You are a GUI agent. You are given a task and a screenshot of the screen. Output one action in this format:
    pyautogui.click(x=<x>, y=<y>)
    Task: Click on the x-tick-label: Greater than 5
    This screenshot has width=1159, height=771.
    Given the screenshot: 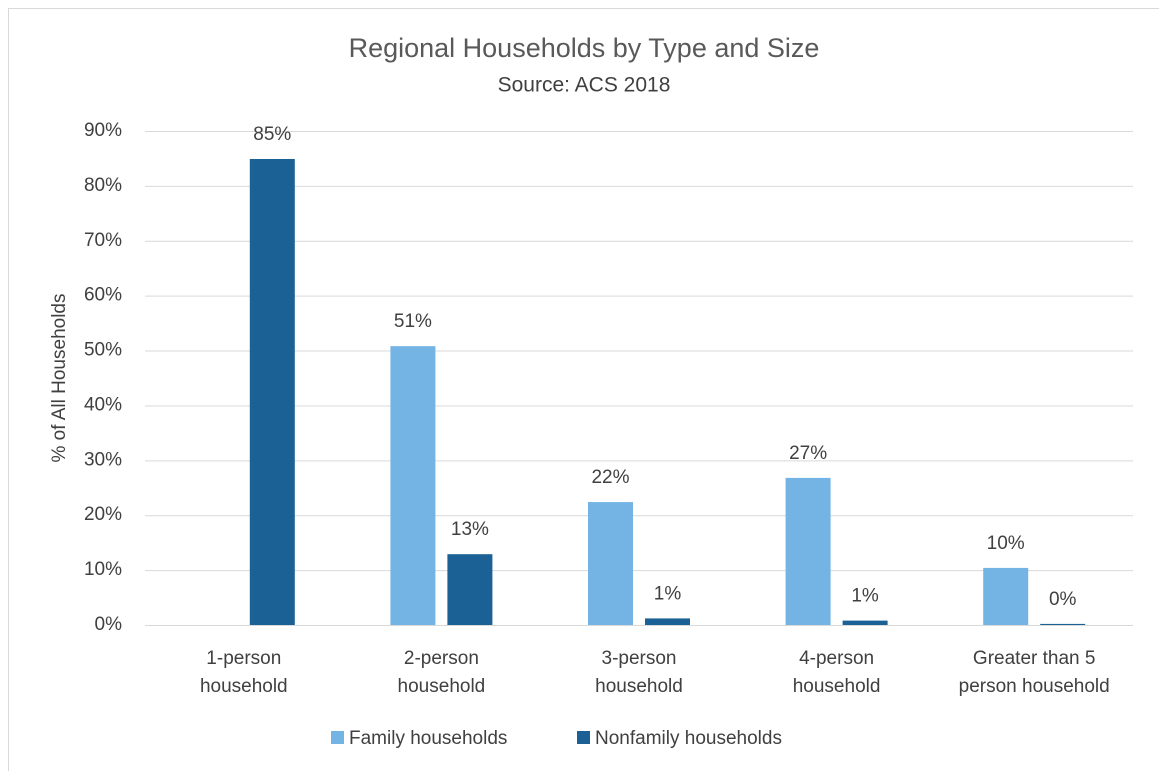 What is the action you would take?
    pyautogui.click(x=1034, y=658)
    